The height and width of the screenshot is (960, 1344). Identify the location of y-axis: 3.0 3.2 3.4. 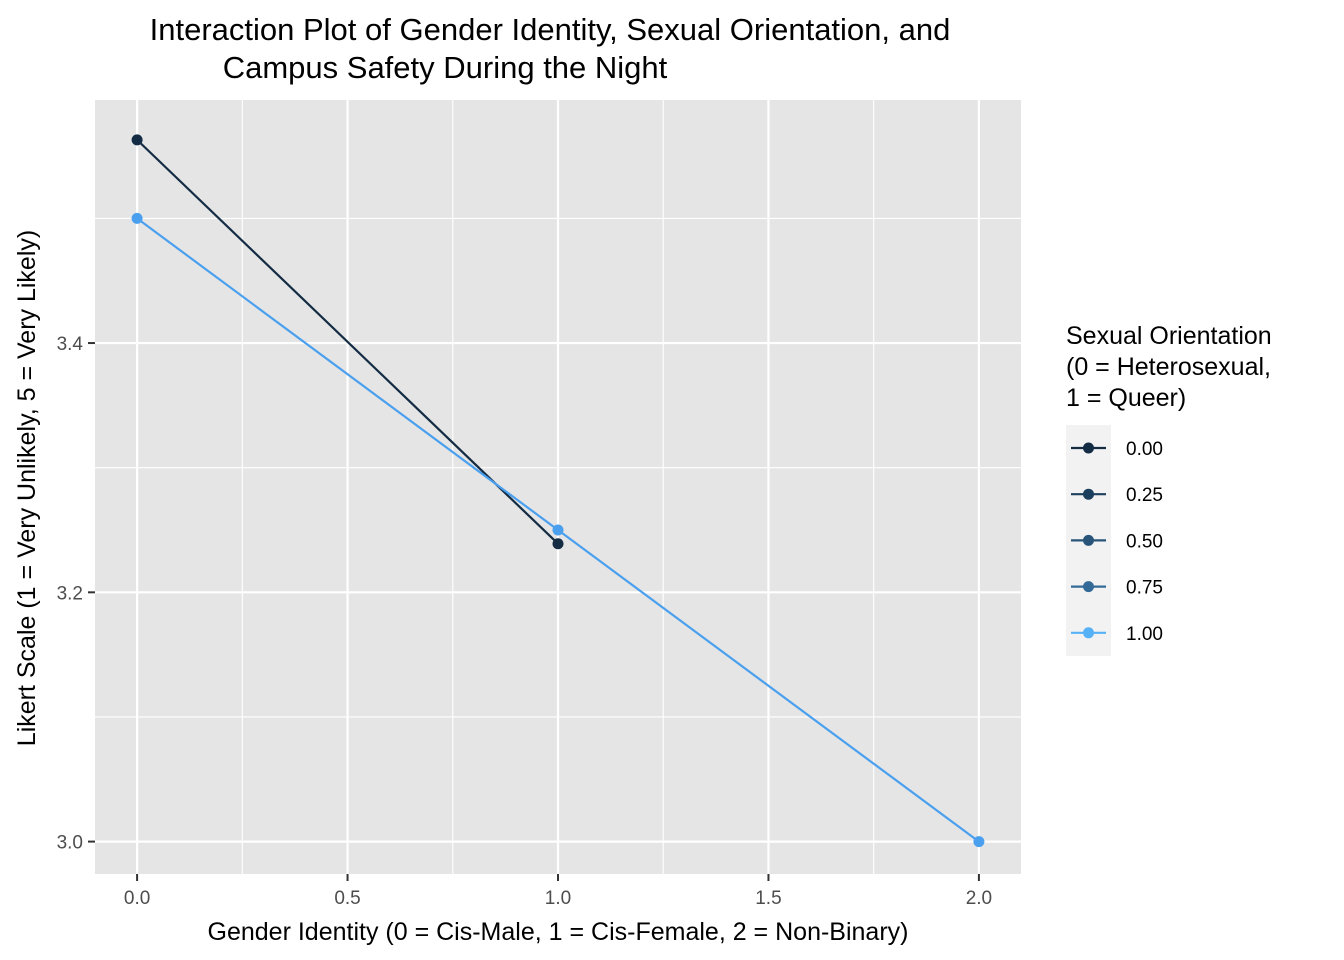
(76, 594).